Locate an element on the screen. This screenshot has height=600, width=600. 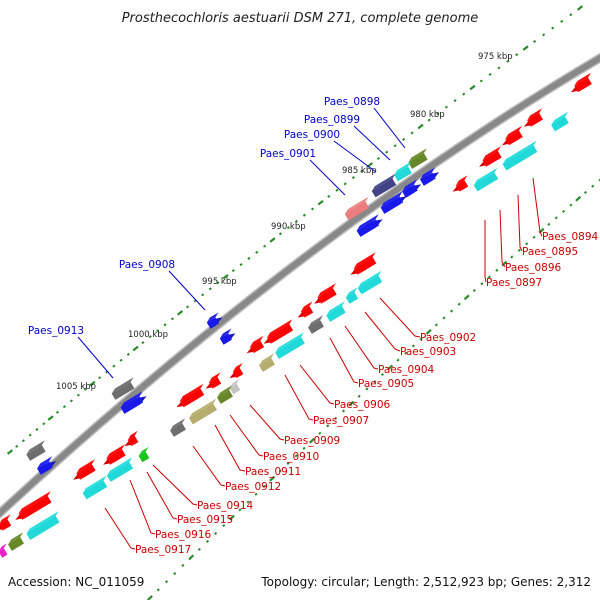
gene-gray-left is located at coordinates (36, 450).